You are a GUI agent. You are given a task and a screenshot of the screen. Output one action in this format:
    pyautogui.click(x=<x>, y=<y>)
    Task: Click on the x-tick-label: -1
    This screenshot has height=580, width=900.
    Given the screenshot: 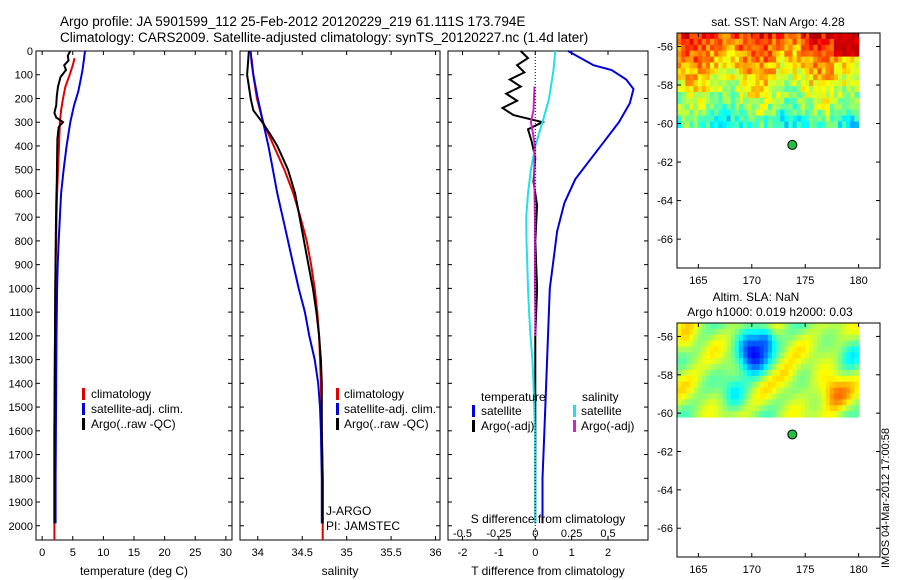 What is the action you would take?
    pyautogui.click(x=499, y=553)
    